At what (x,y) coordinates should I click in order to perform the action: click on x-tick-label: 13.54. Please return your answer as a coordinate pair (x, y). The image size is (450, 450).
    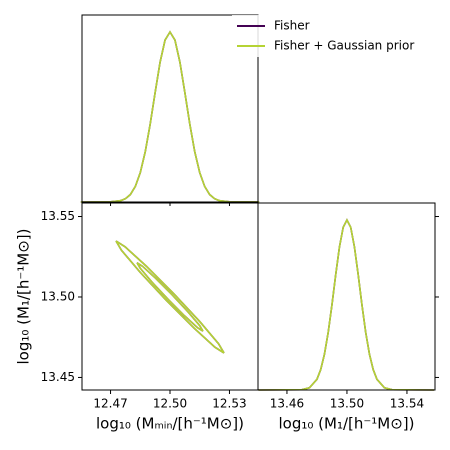
    Looking at the image, I should click on (407, 404).